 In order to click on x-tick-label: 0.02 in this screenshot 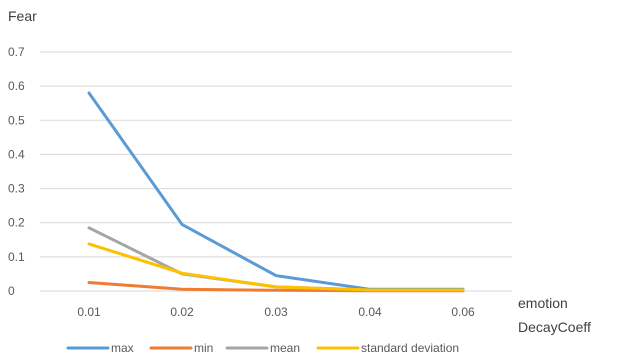, I will do `click(182, 312)`.